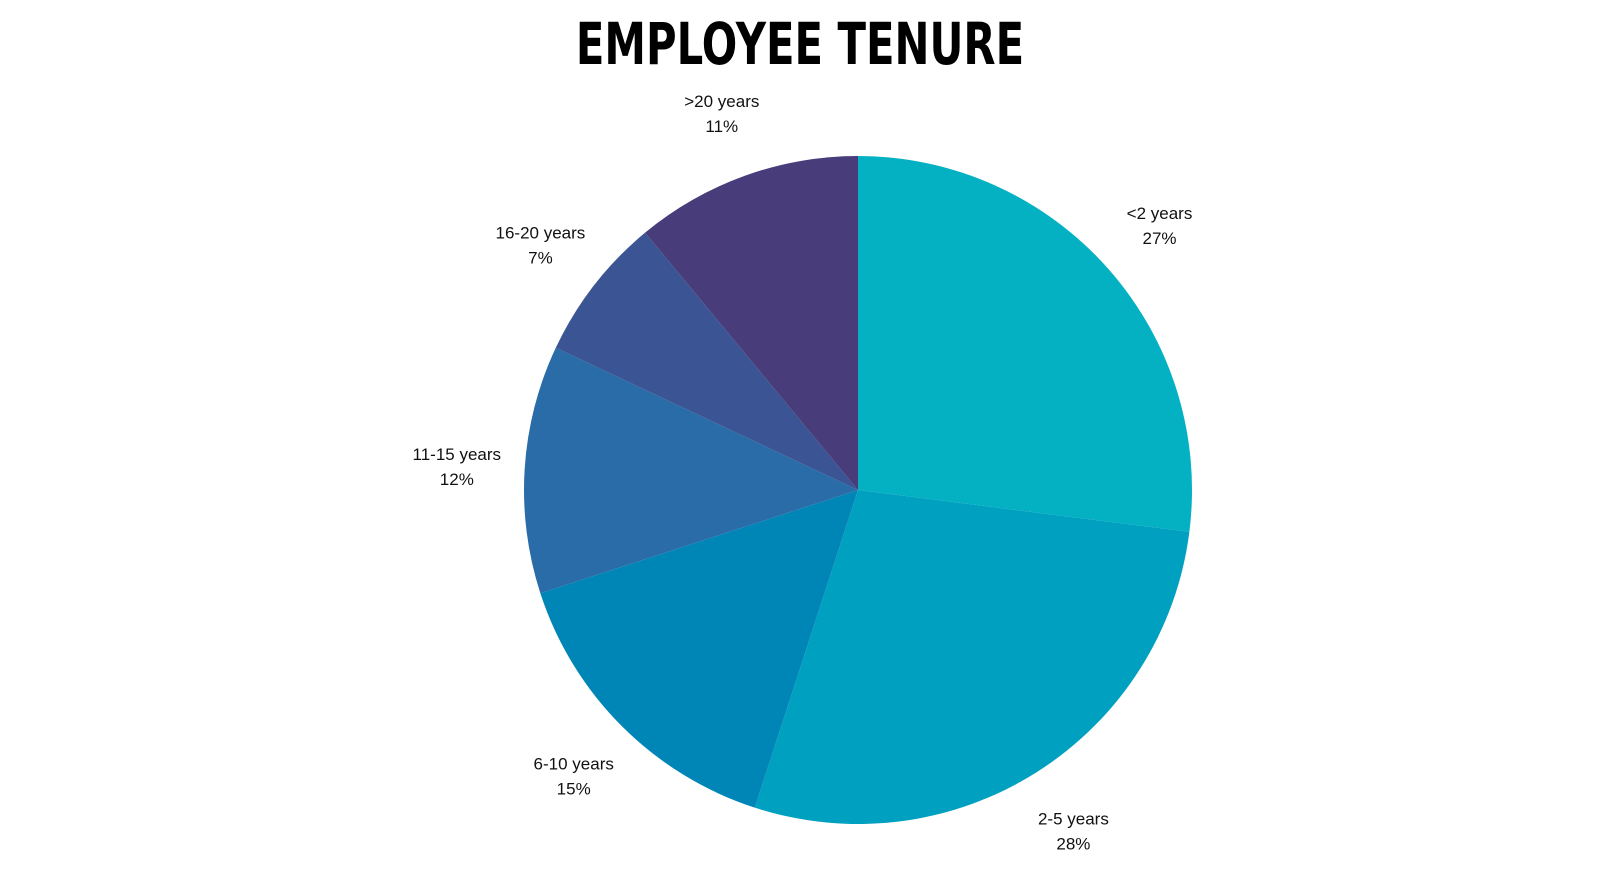 This screenshot has width=1600, height=889. I want to click on slice-value-label: 15%, so click(574, 788).